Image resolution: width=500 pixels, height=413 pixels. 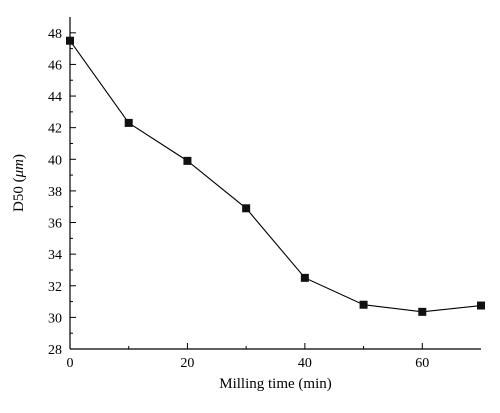 I want to click on y-tick-label: 30, so click(x=55, y=318).